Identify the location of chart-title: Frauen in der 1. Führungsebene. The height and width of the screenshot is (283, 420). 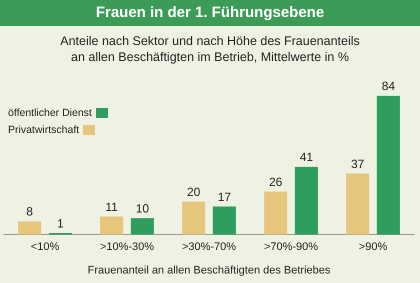
(210, 13).